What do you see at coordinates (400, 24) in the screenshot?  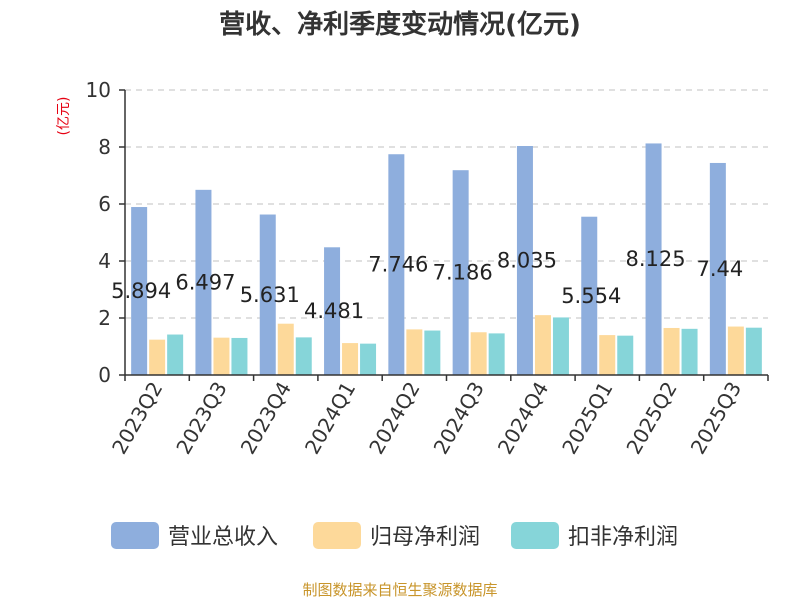 I see `chart-title: 营收、净利季度变动情况(亿元)` at bounding box center [400, 24].